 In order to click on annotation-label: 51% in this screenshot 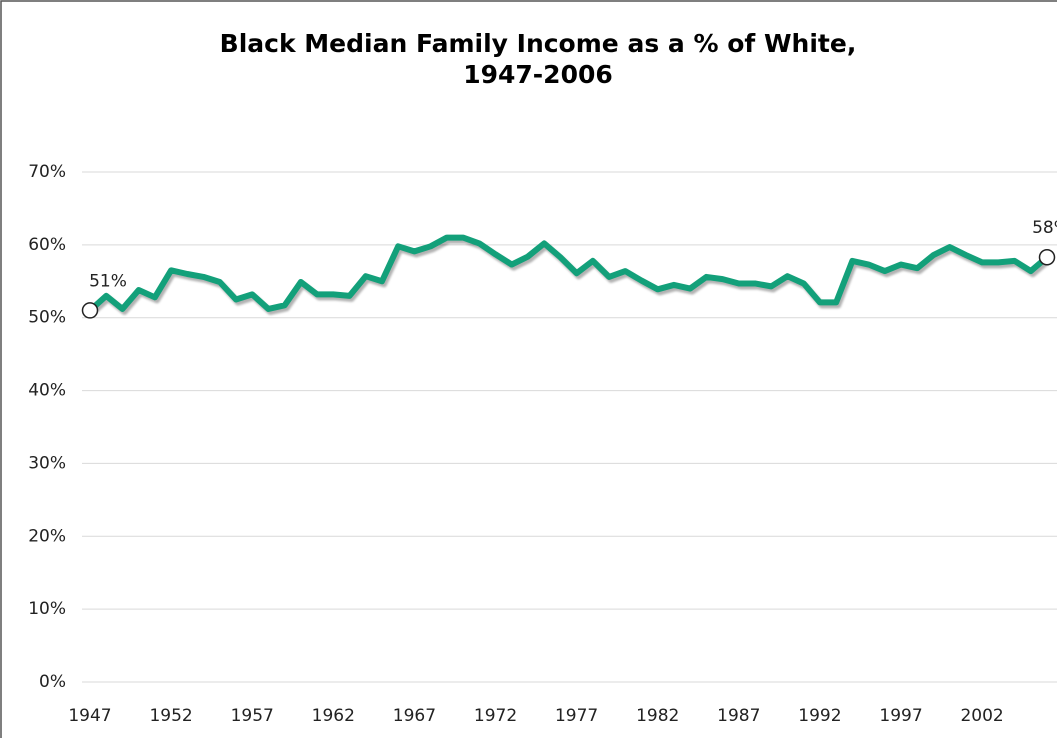, I will do `click(108, 281)`.